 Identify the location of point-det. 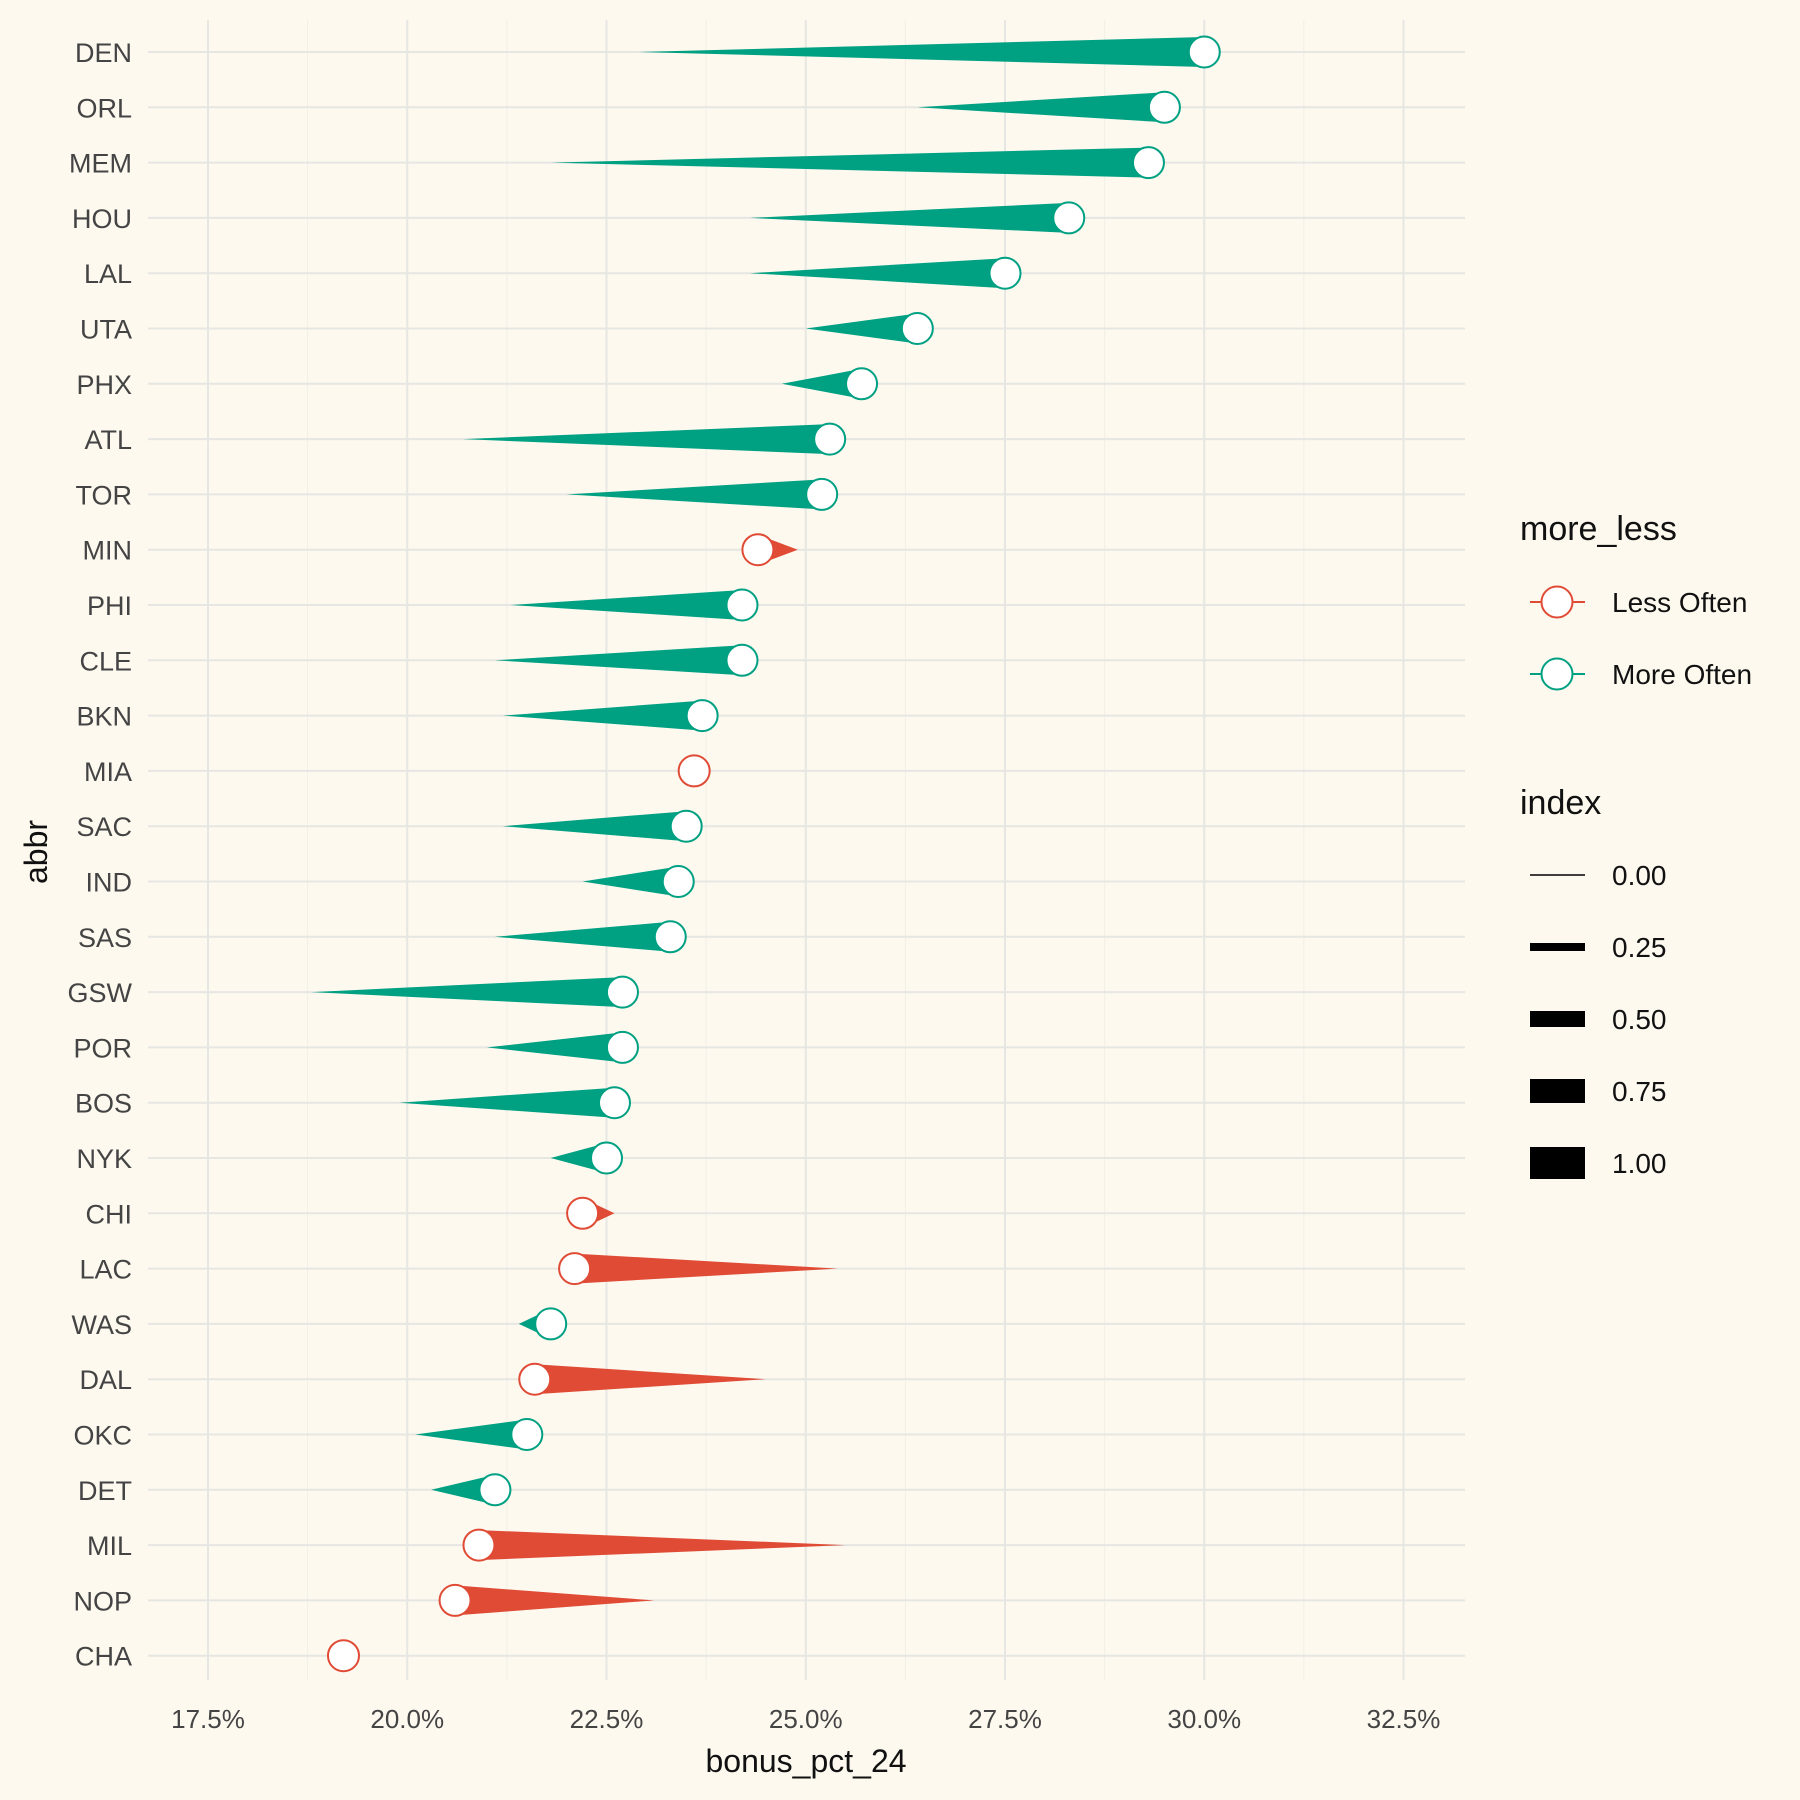
(495, 1490).